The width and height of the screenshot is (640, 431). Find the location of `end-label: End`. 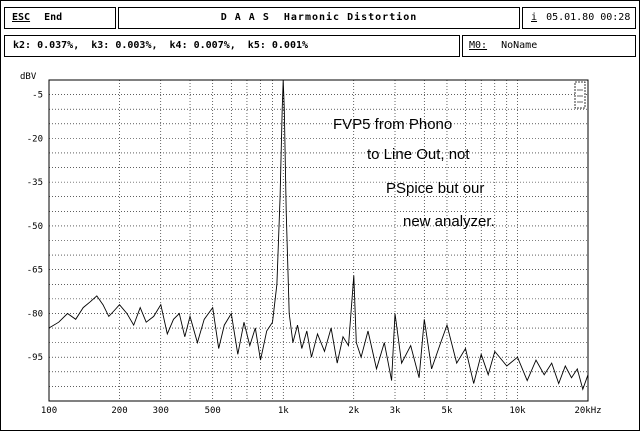

end-label: End is located at coordinates (53, 17).